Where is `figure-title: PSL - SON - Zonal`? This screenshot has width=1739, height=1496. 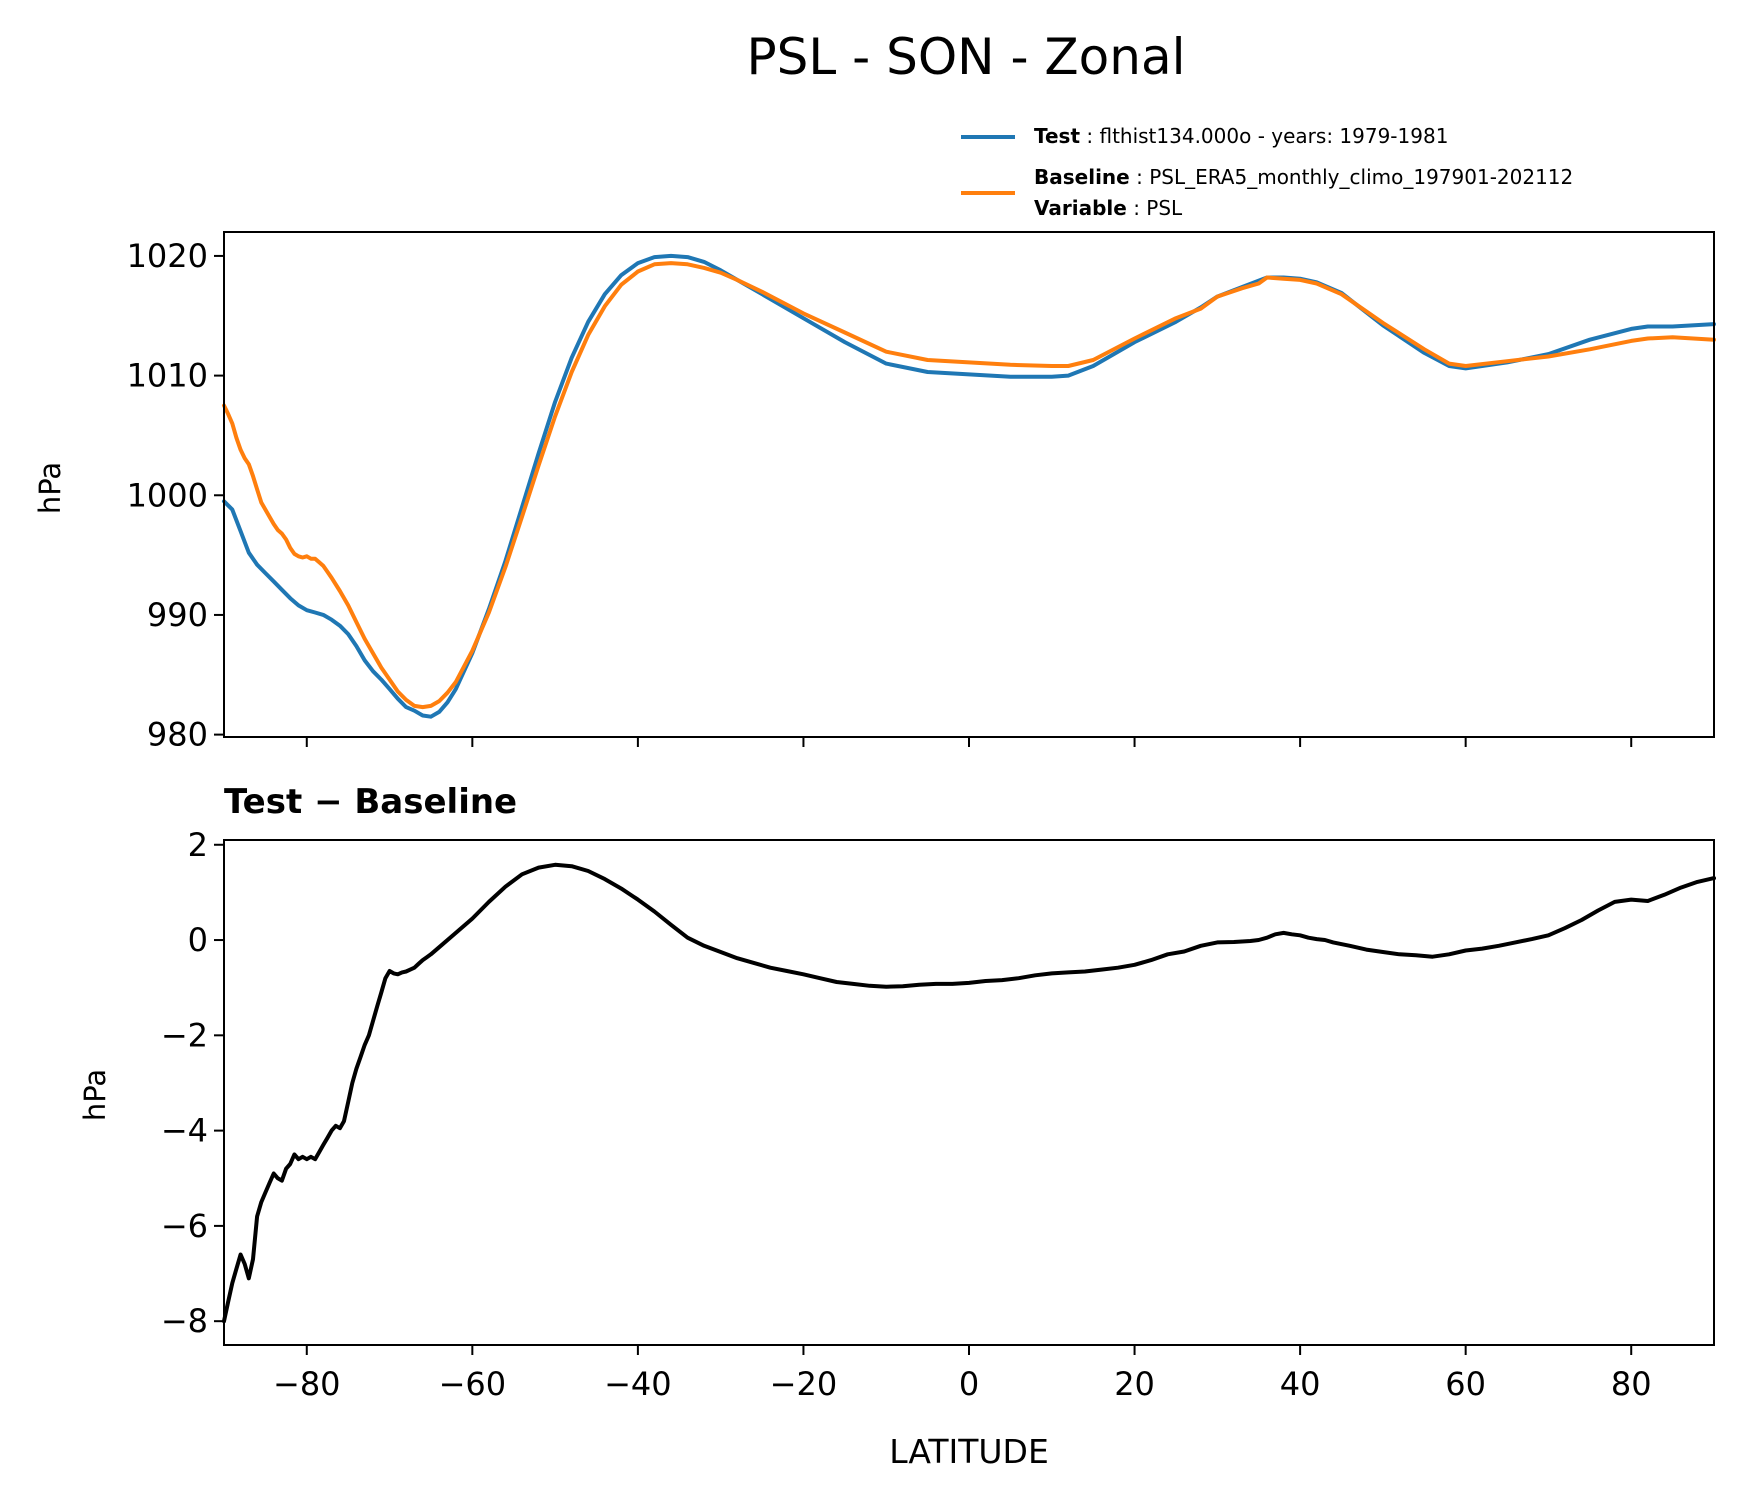 figure-title: PSL - SON - Zonal is located at coordinates (966, 57).